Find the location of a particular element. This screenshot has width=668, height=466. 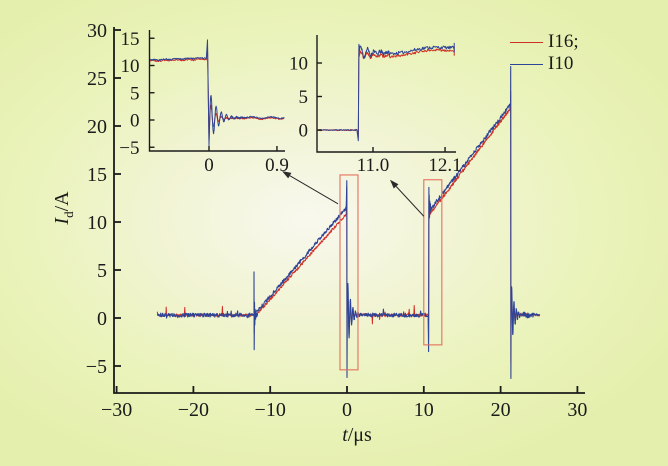

main-axis-y-tick-label: 10 is located at coordinates (97, 223).